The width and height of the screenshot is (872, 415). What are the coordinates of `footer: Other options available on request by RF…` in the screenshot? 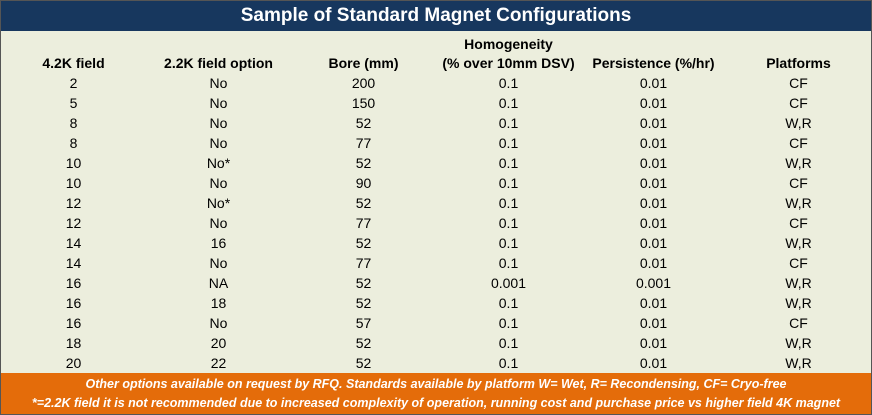 It's located at (436, 393).